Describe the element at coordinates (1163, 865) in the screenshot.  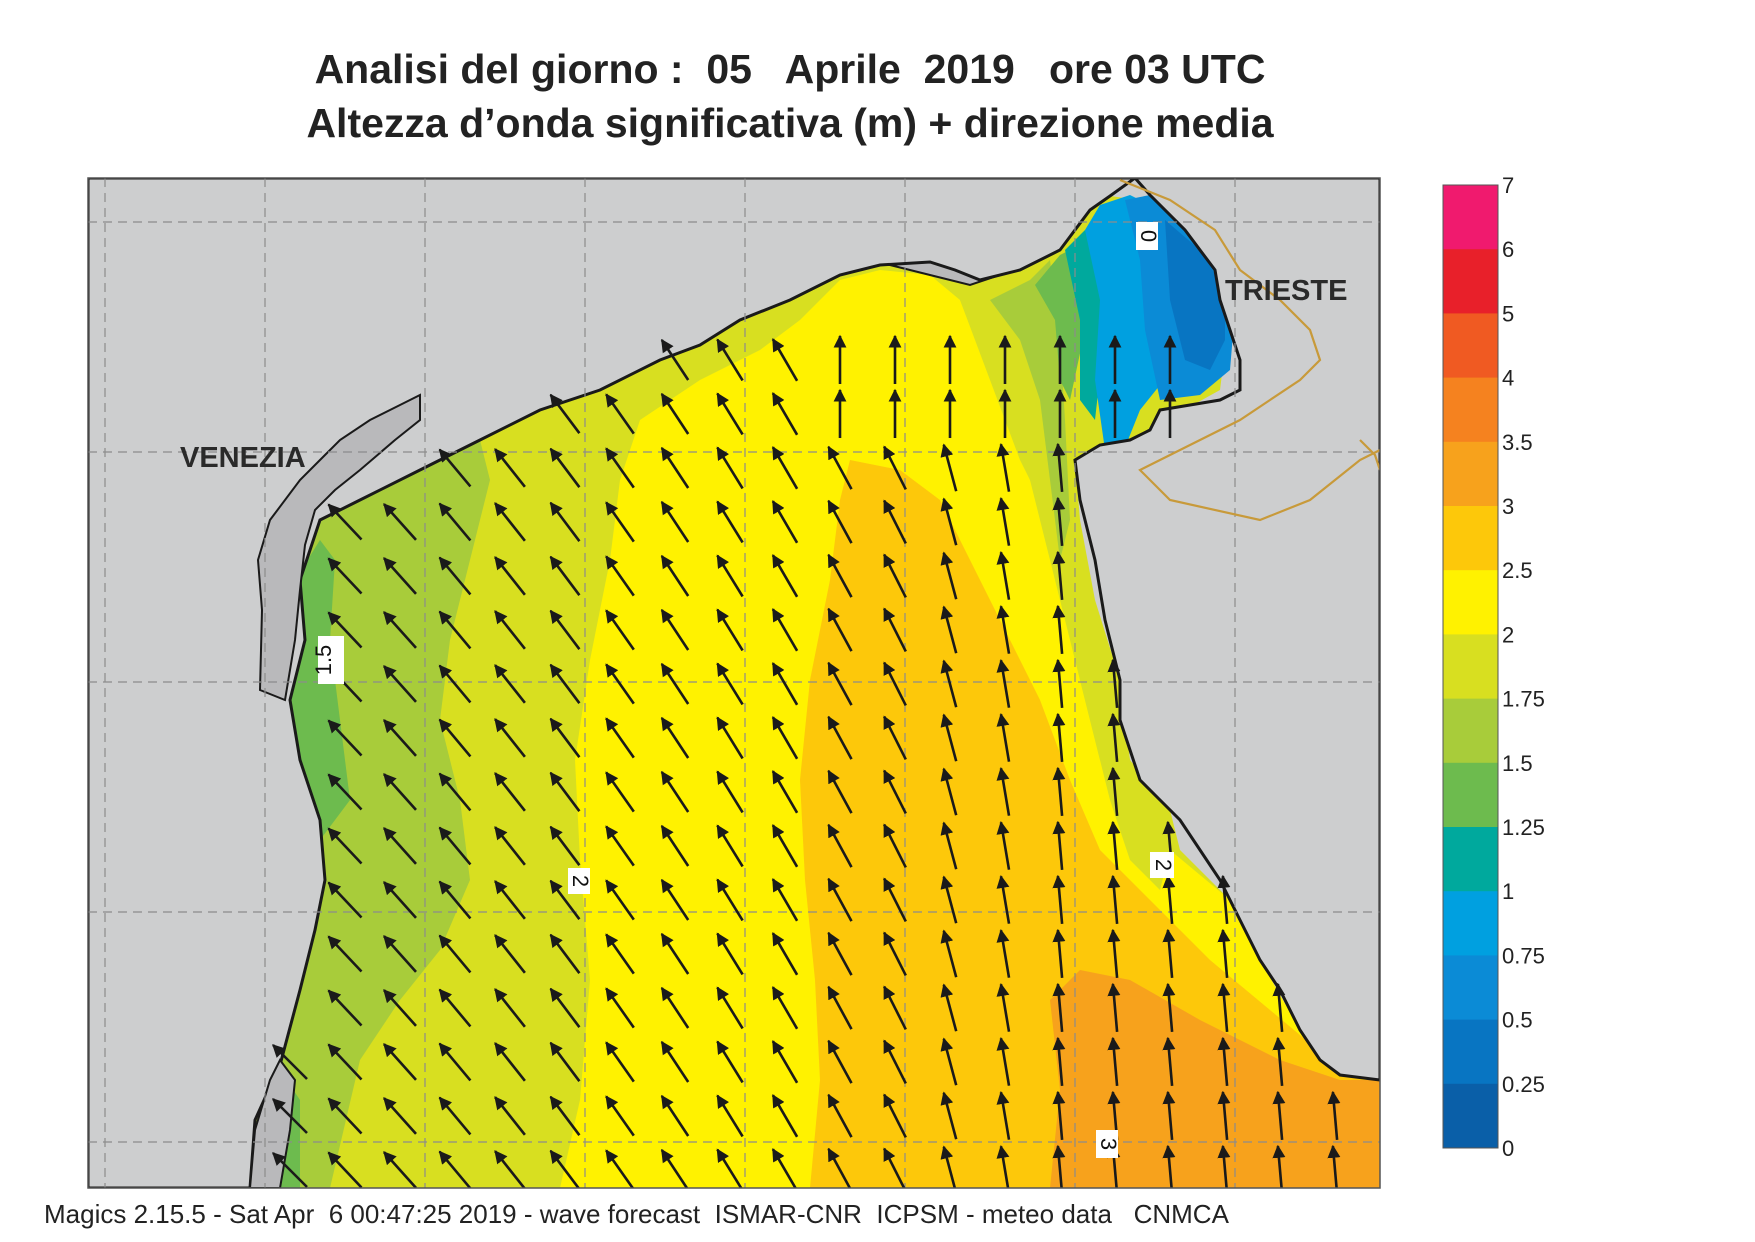
I see `contour-label-2-east: 2` at that location.